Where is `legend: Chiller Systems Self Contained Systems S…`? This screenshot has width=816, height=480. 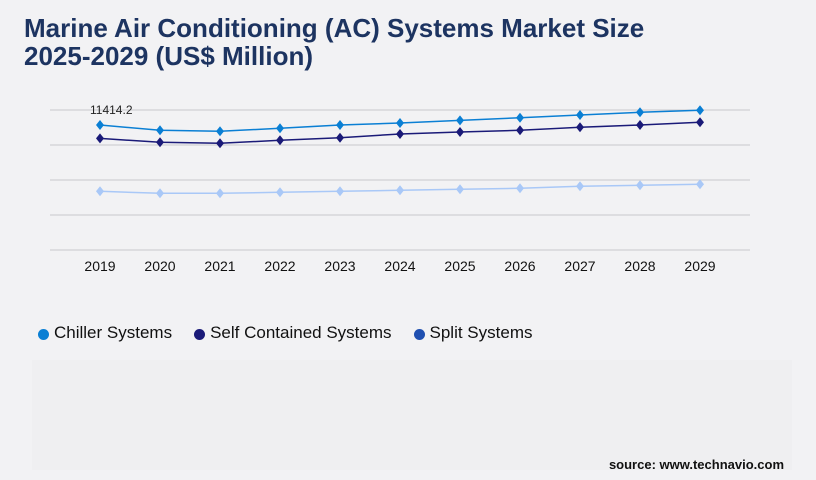
legend: Chiller Systems Self Contained Systems S… is located at coordinates (285, 333).